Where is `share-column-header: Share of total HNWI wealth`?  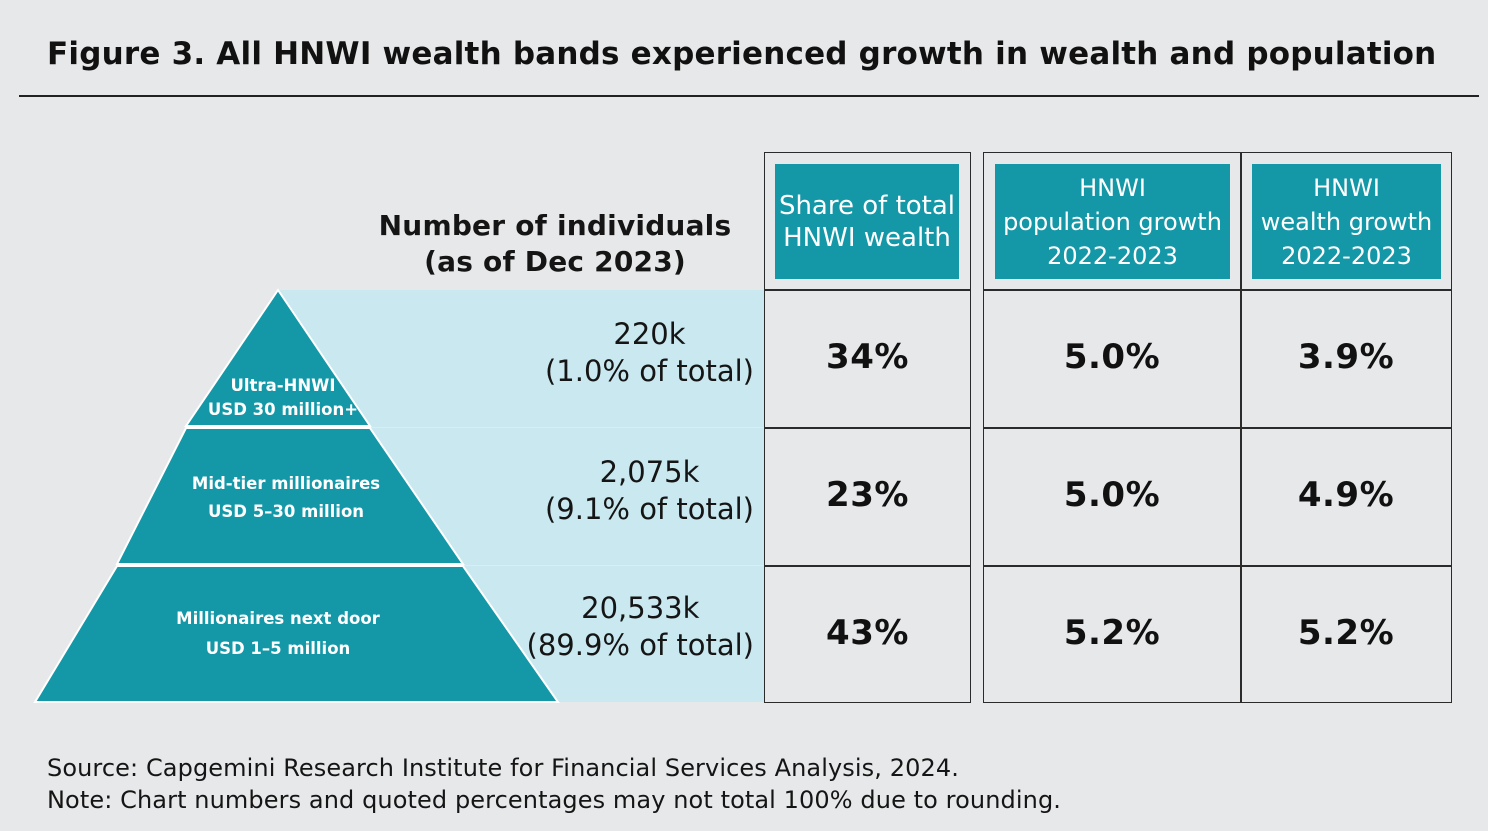 share-column-header: Share of total HNWI wealth is located at coordinates (867, 221).